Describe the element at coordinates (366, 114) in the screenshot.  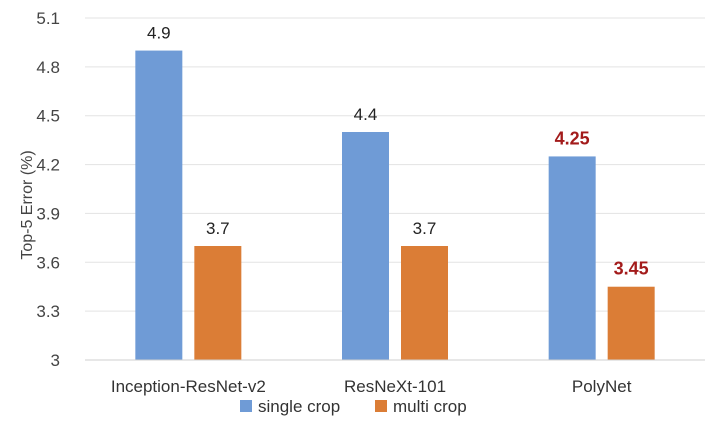
I see `bar-value-label: 4.4` at that location.